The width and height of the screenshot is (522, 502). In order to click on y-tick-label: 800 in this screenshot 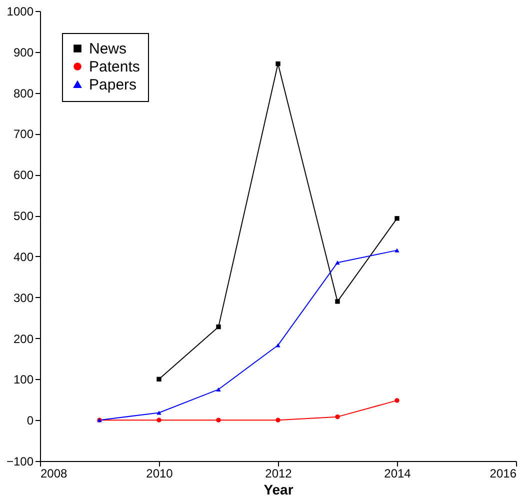, I will do `click(23, 93)`.